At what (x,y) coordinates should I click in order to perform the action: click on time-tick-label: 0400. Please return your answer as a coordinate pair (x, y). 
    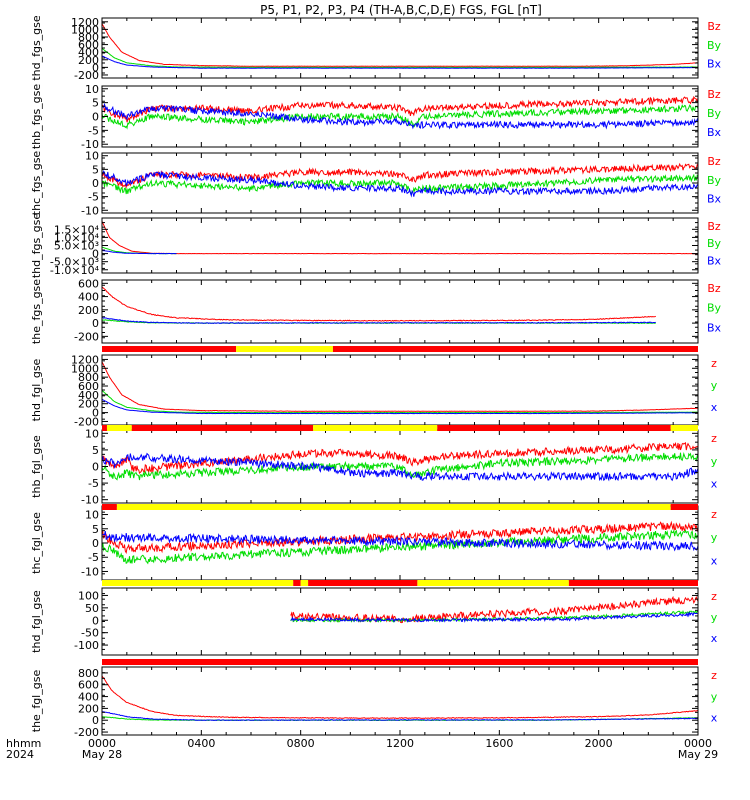
    Looking at the image, I should click on (201, 743).